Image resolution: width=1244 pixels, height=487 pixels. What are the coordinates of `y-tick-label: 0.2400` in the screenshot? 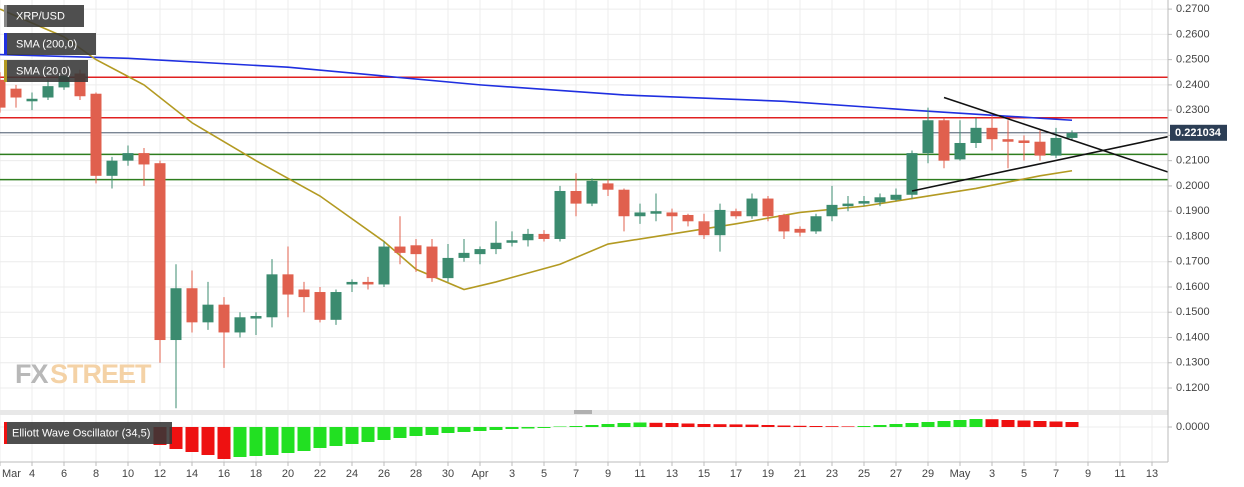 It's located at (1193, 85).